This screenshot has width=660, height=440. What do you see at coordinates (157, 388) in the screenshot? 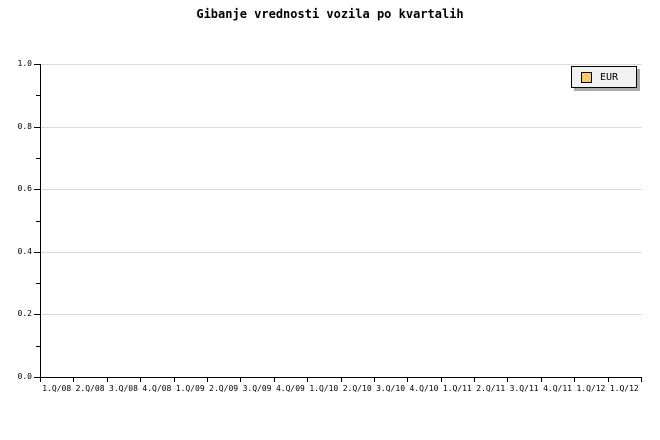
I see `x-tick-label: 4.Q/08` at bounding box center [157, 388].